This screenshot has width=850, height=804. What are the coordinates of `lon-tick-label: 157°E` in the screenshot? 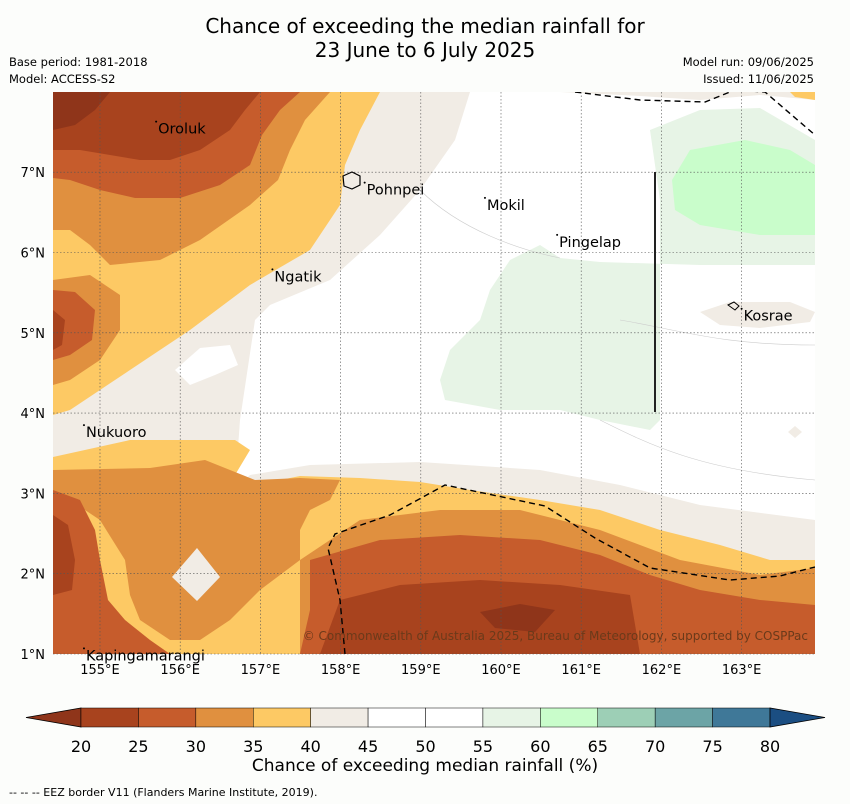 It's located at (261, 670).